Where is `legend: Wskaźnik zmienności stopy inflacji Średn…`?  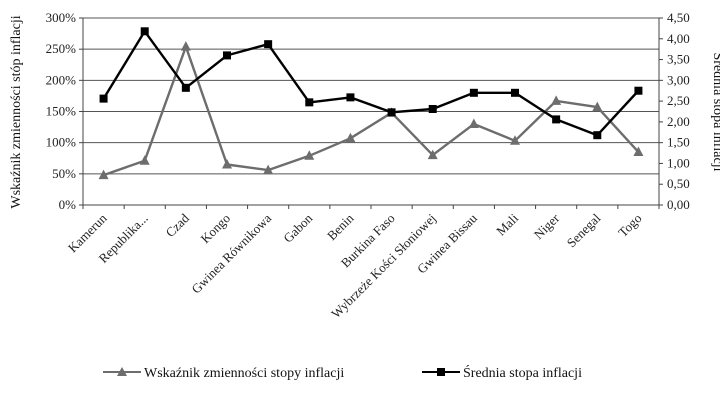 legend: Wskaźnik zmienności stopy inflacji Średn… is located at coordinates (342, 372).